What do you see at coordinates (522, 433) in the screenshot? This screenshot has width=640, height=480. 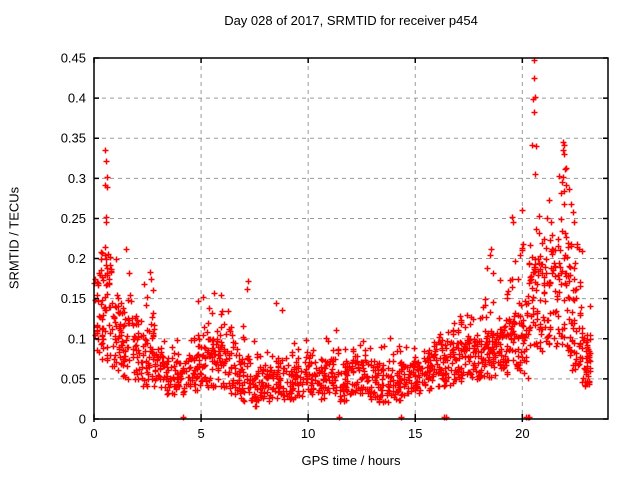 I see `x-tick-label: 20` at bounding box center [522, 433].